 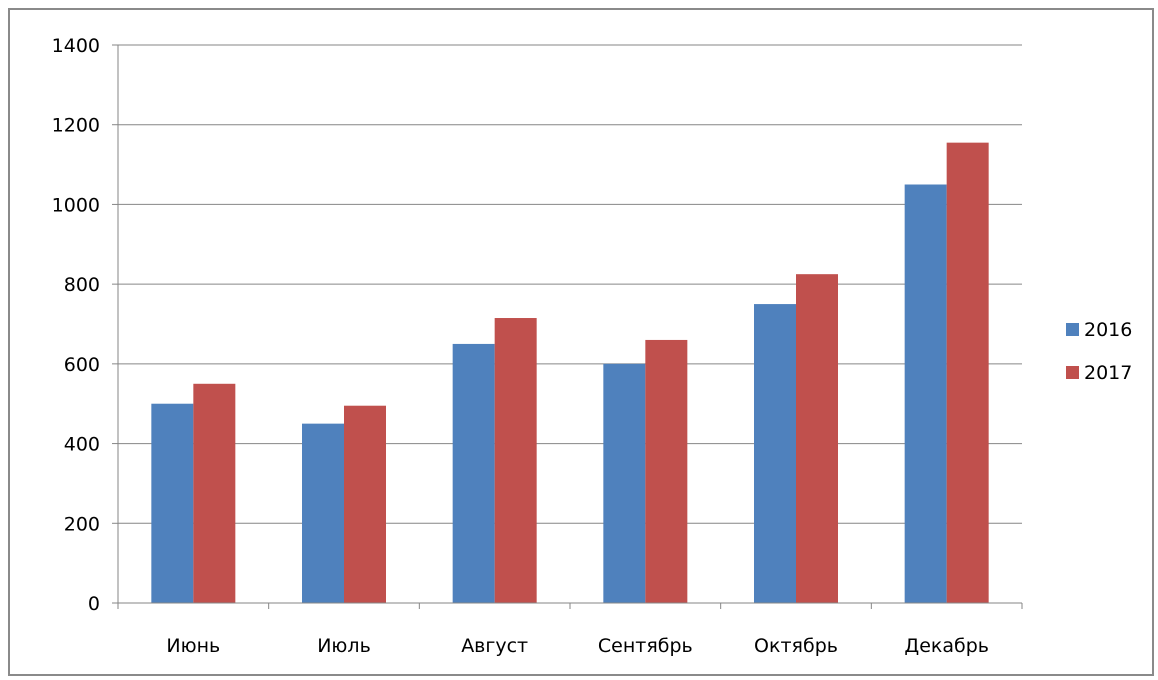 What do you see at coordinates (82, 285) in the screenshot?
I see `y-tick-label: 800` at bounding box center [82, 285].